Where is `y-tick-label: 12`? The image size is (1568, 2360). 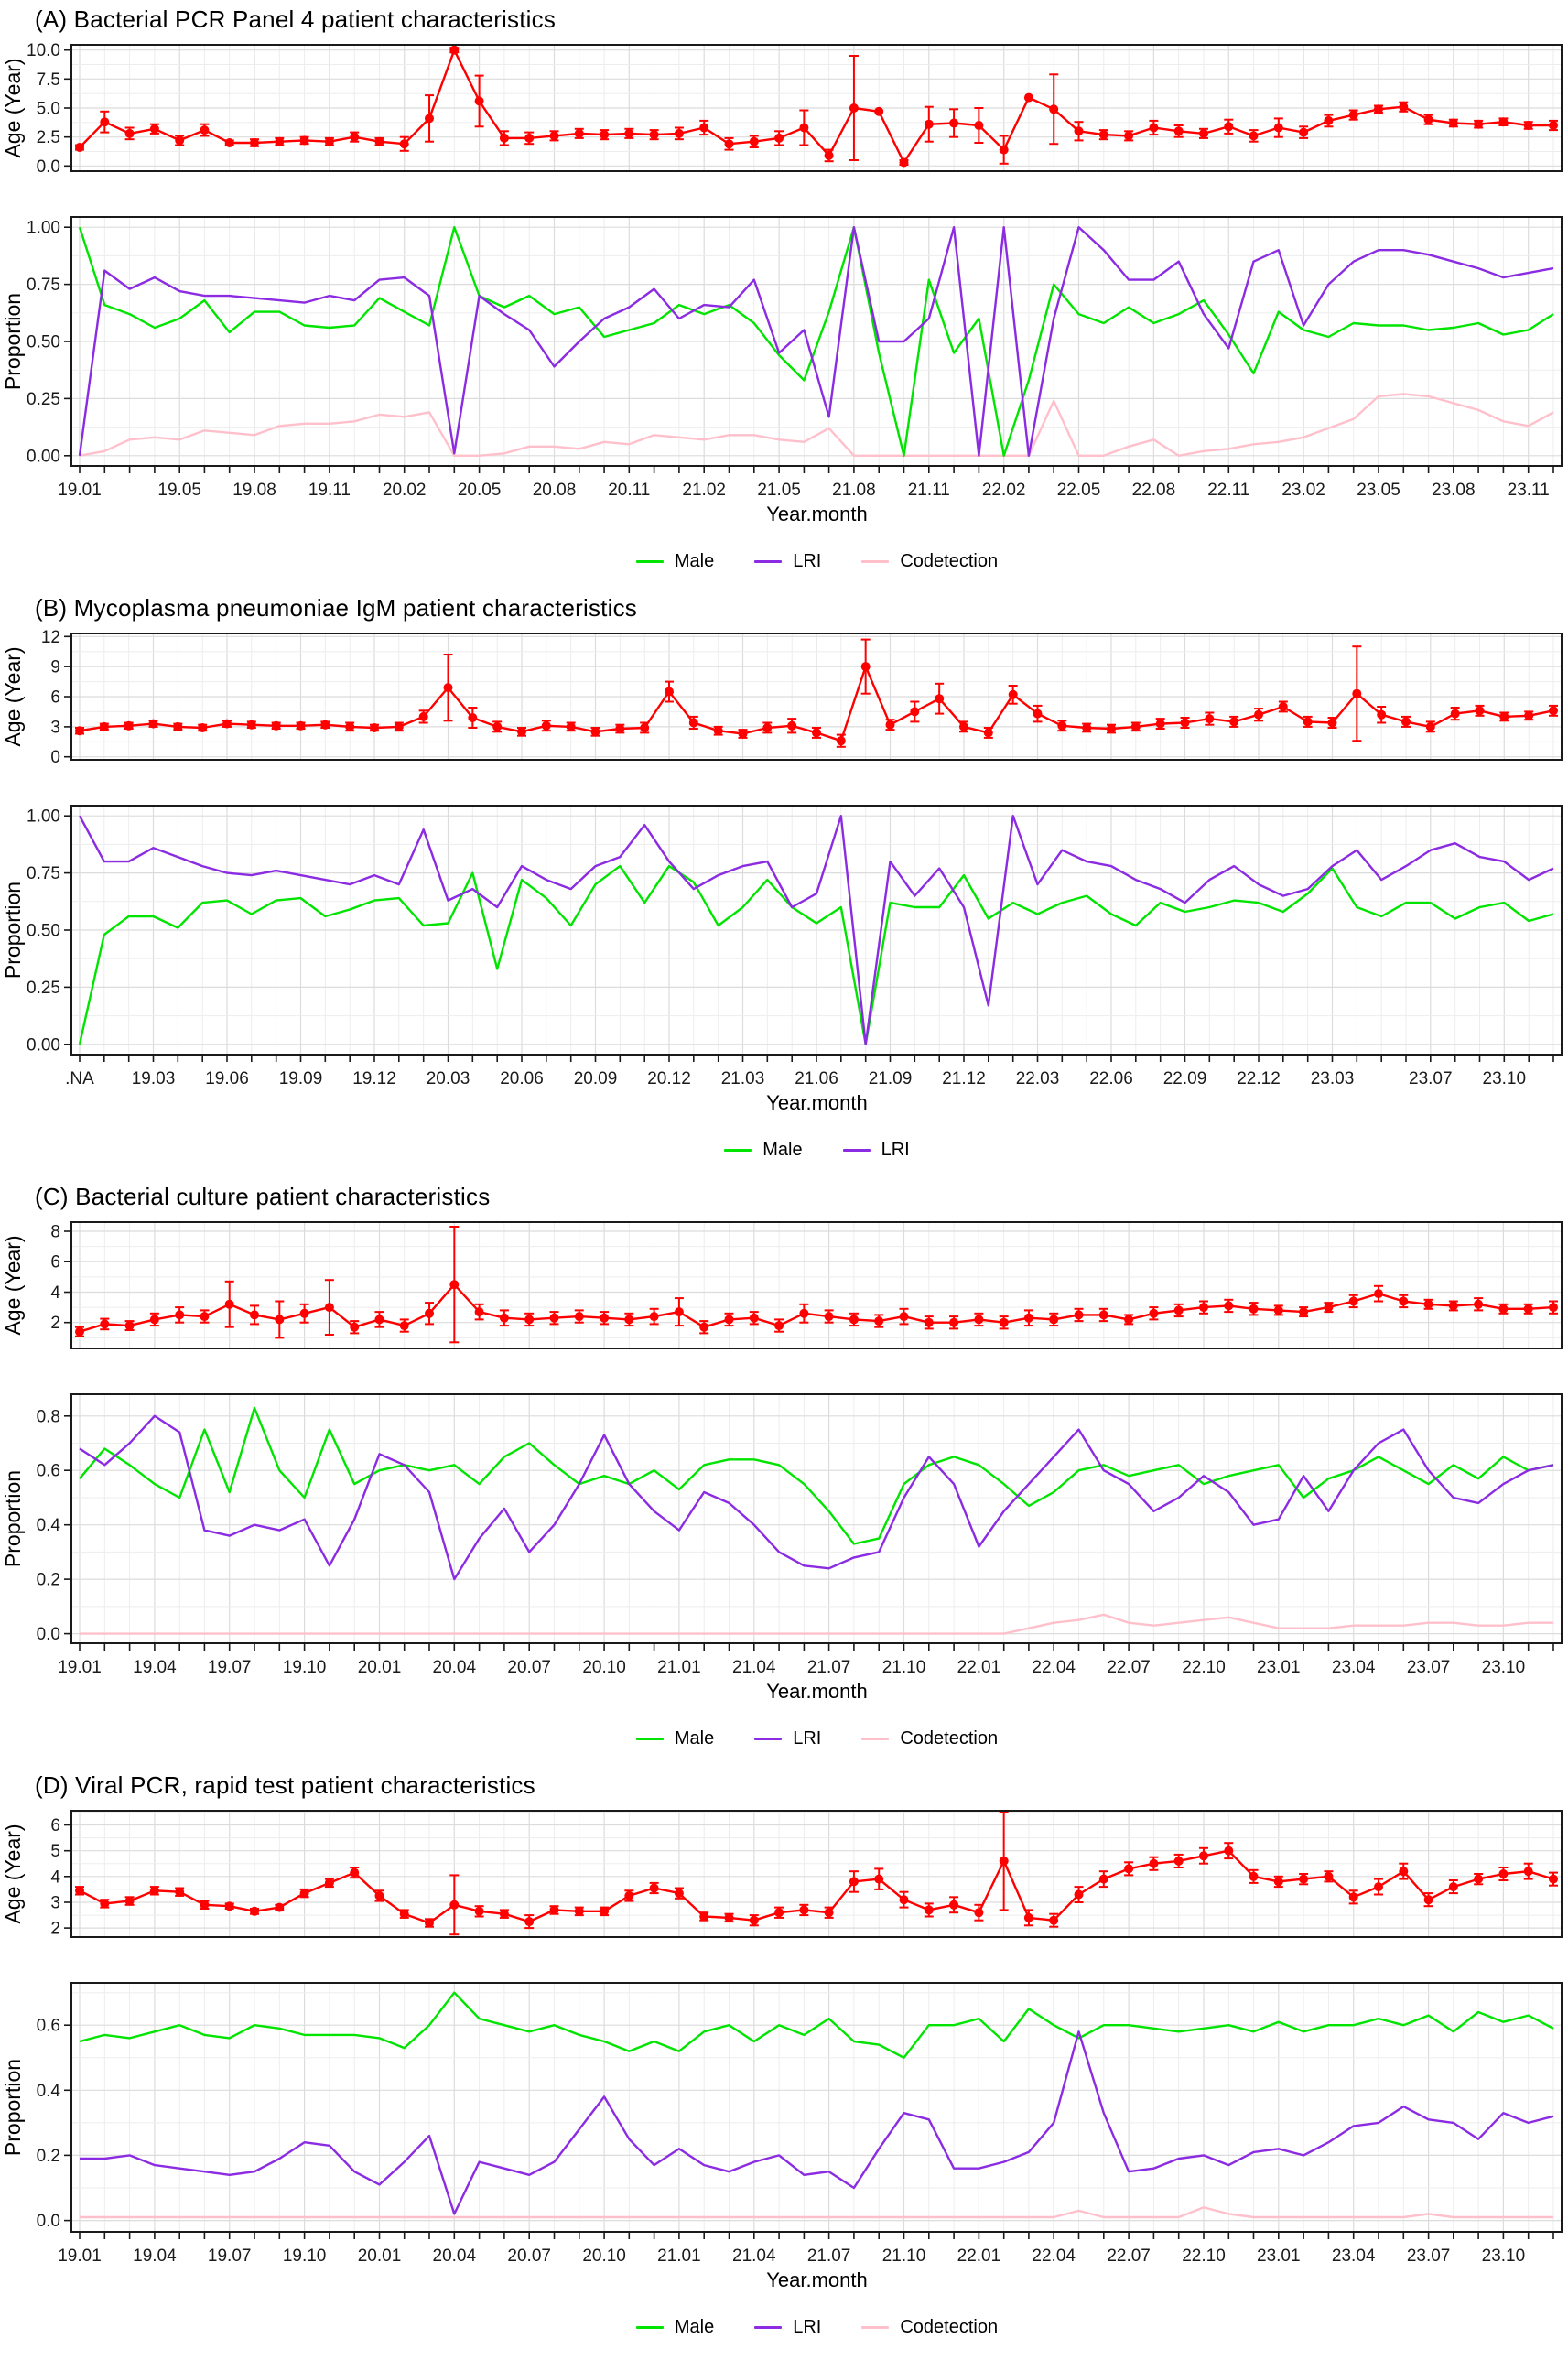 y-tick-label: 12 is located at coordinates (50, 637).